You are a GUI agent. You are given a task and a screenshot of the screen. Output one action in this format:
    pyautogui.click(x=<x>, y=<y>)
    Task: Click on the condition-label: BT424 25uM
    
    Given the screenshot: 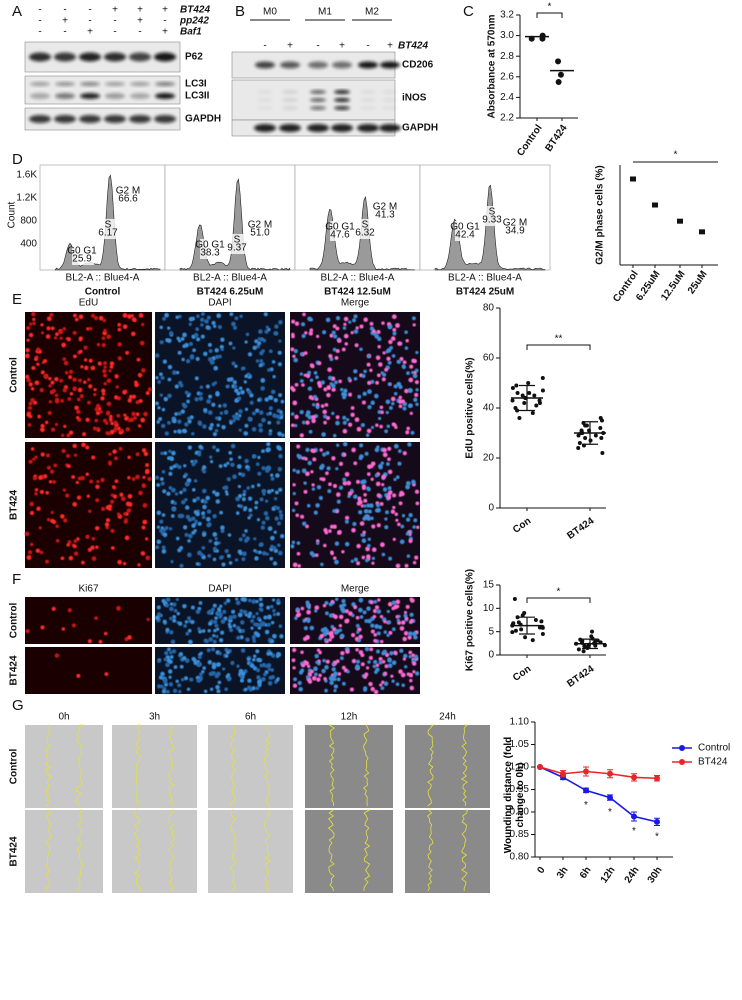 What is the action you would take?
    pyautogui.click(x=485, y=292)
    